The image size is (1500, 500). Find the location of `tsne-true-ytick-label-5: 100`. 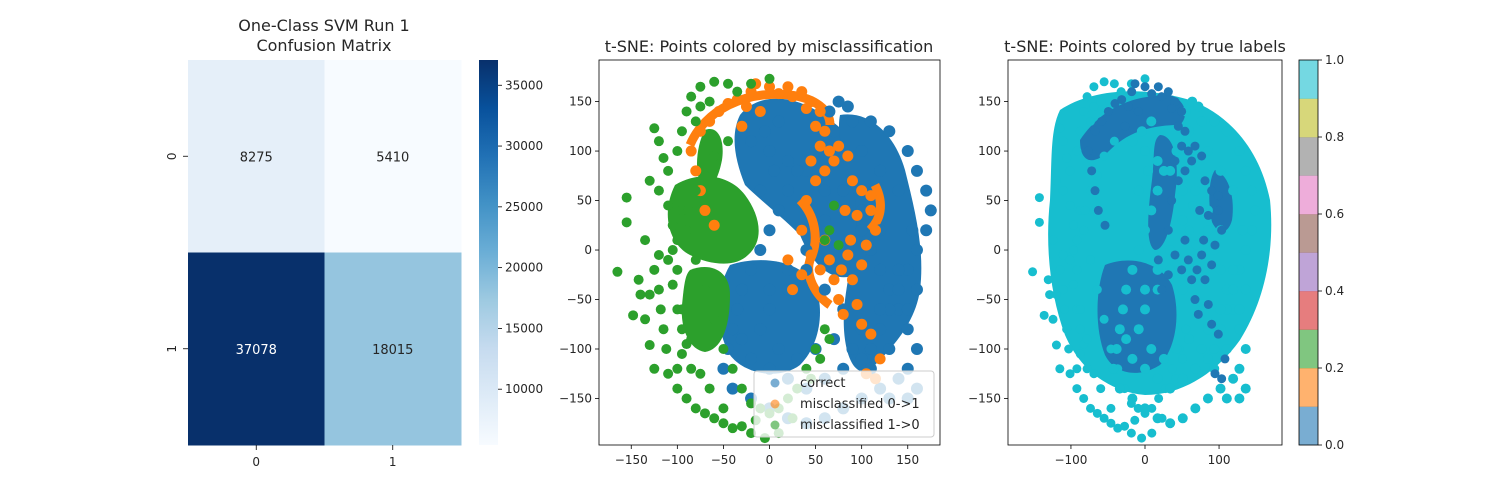

tsne-true-ytick-label-5: 100 is located at coordinates (989, 151).